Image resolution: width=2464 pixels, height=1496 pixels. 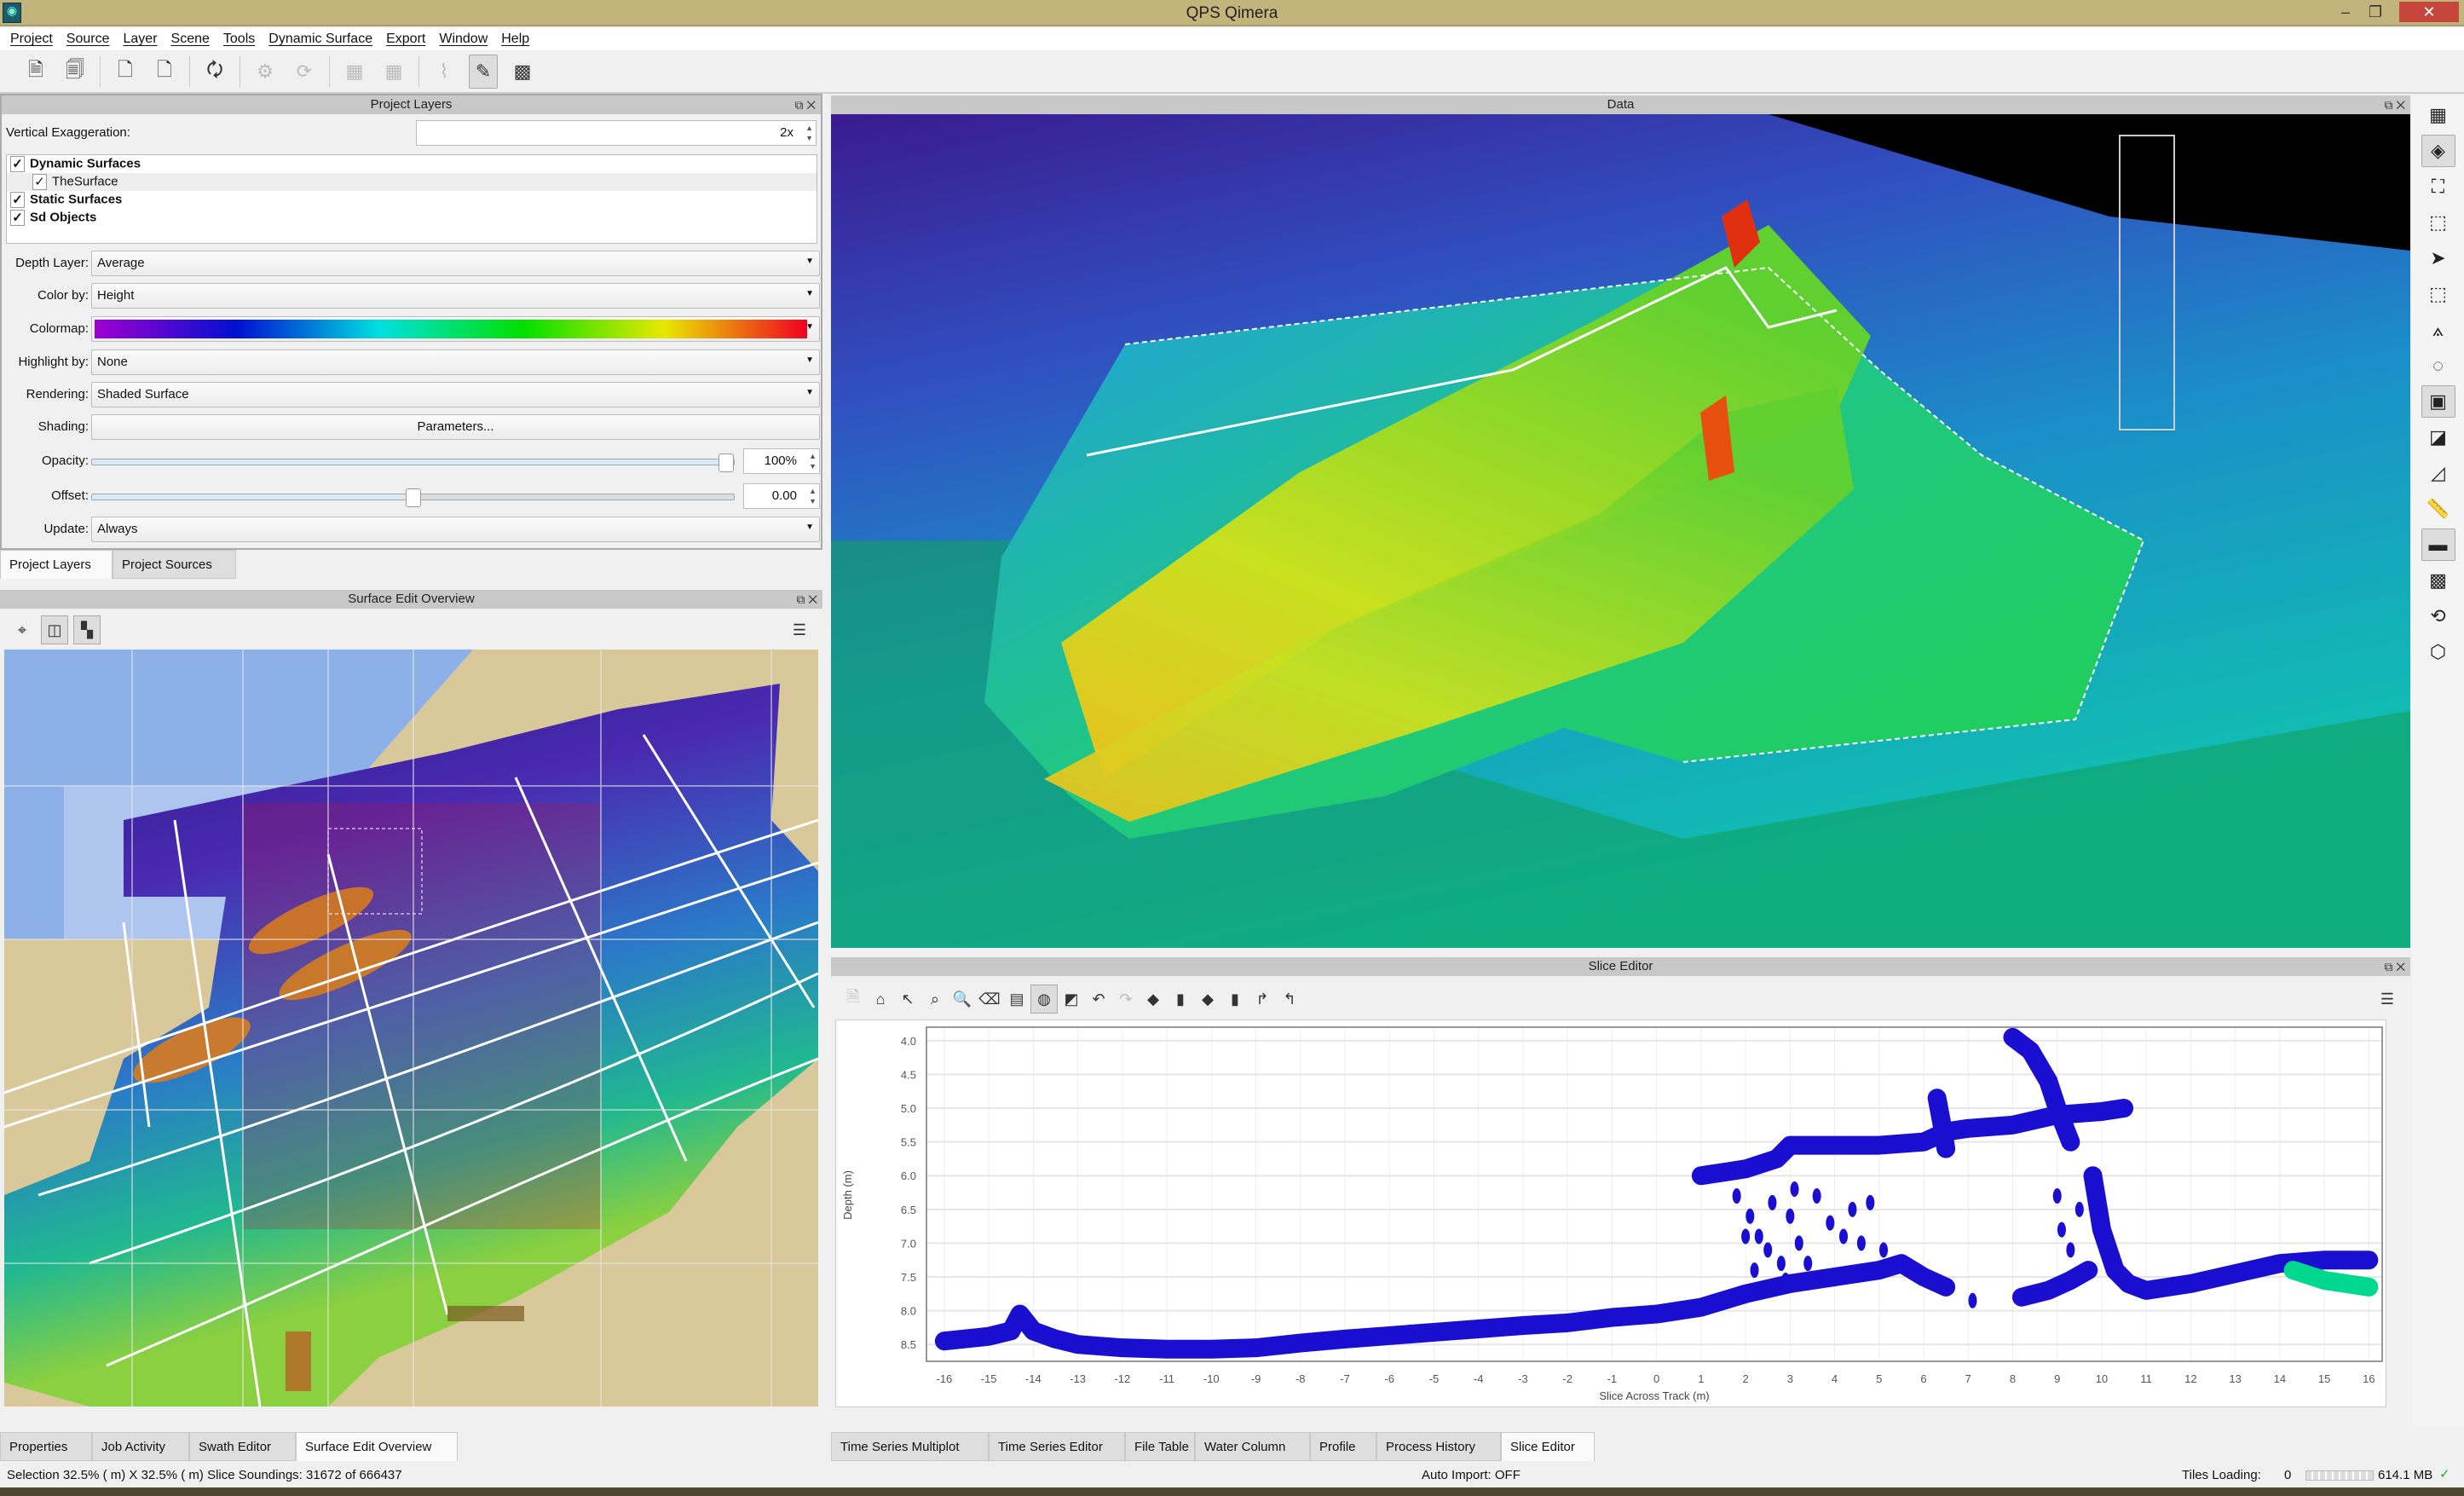 I want to click on minimize-button: –, so click(x=2345, y=11).